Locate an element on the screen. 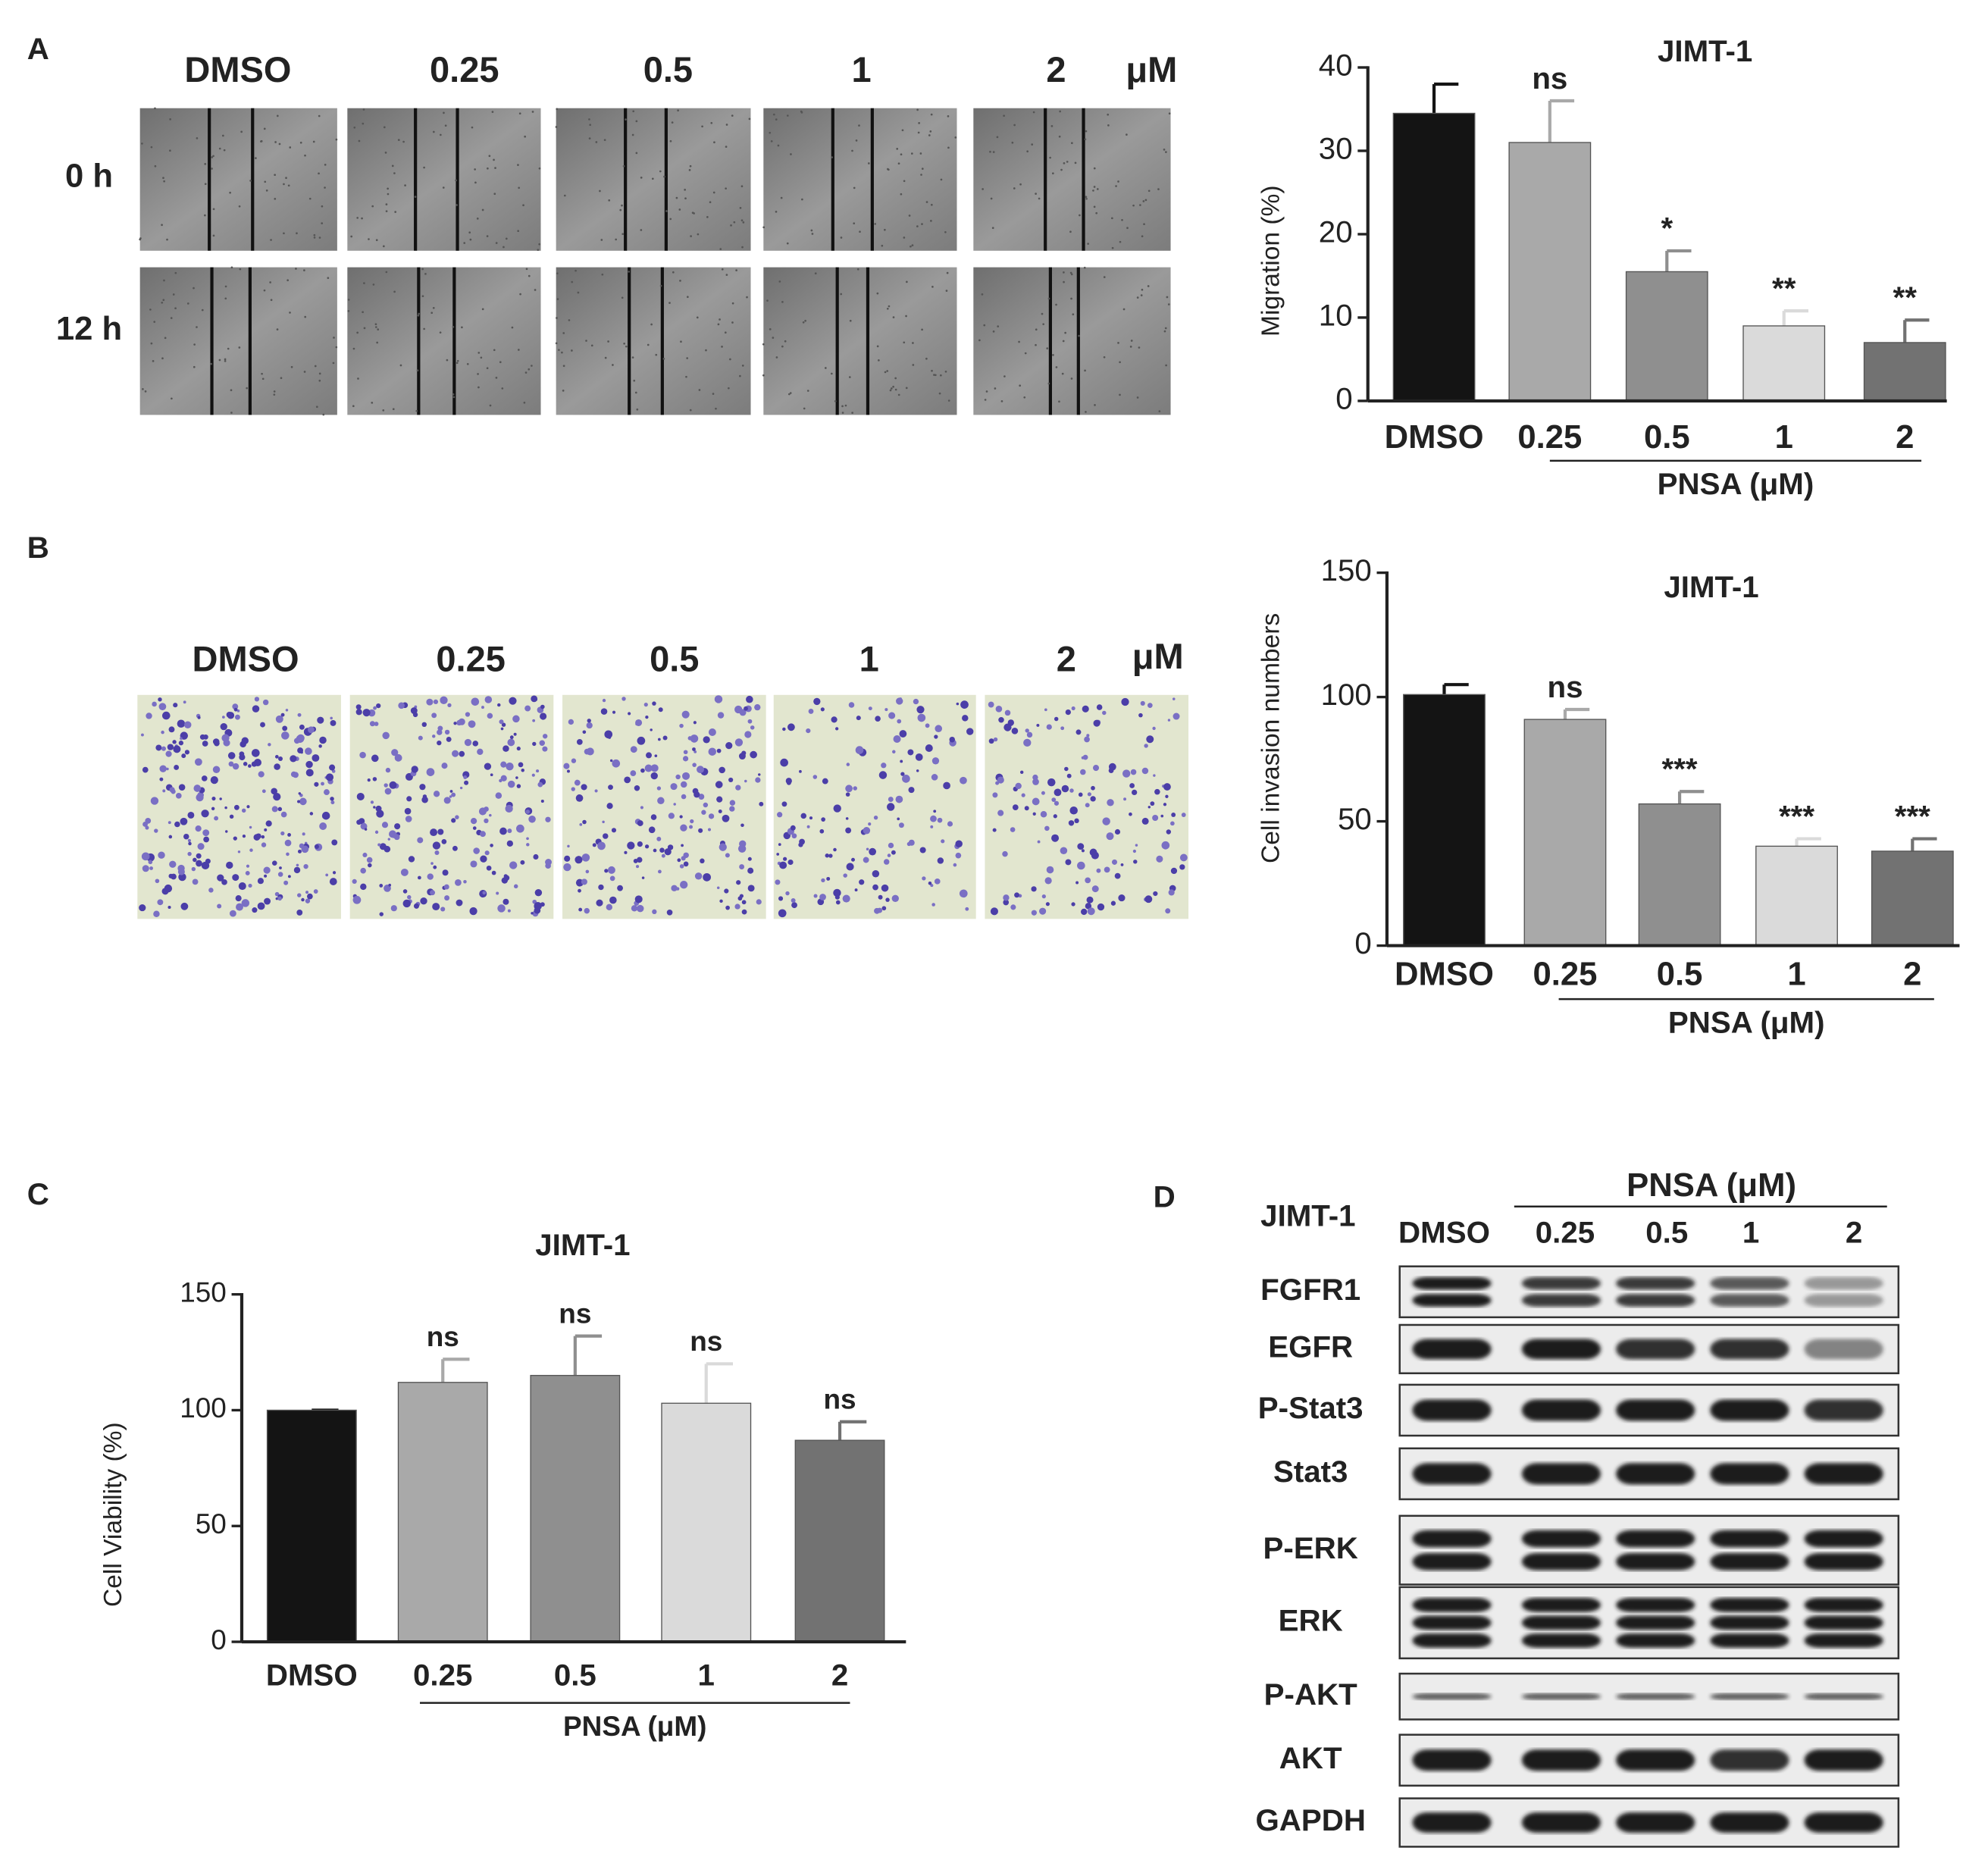 This screenshot has width=1985, height=1876. panel-letter: A is located at coordinates (38, 49).